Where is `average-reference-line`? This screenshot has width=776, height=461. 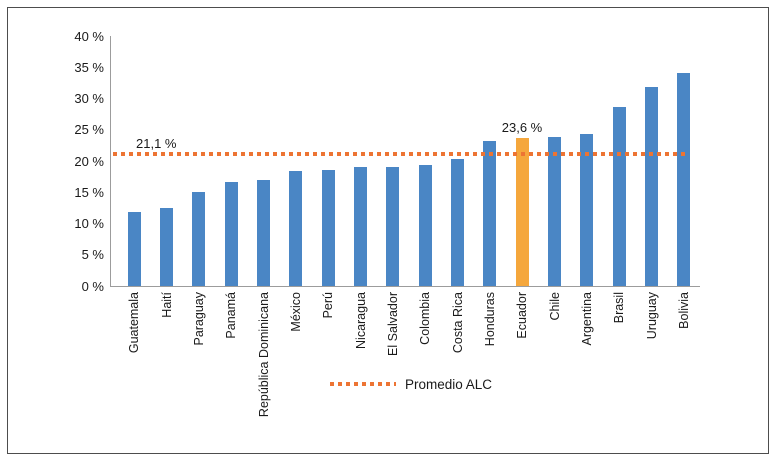
average-reference-line is located at coordinates (399, 154).